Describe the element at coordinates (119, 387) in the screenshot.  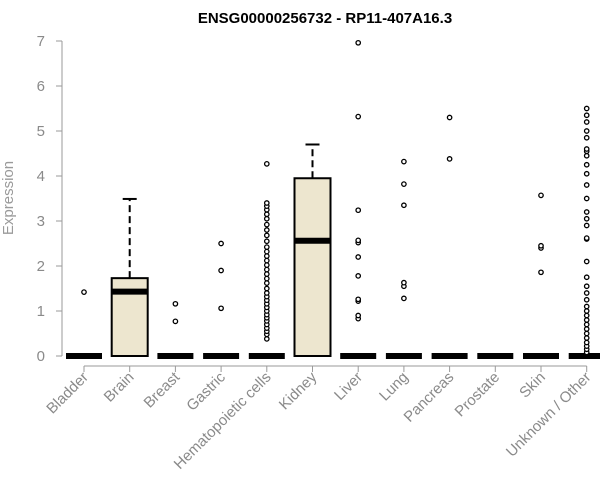
I see `x-tick-label: Brain` at that location.